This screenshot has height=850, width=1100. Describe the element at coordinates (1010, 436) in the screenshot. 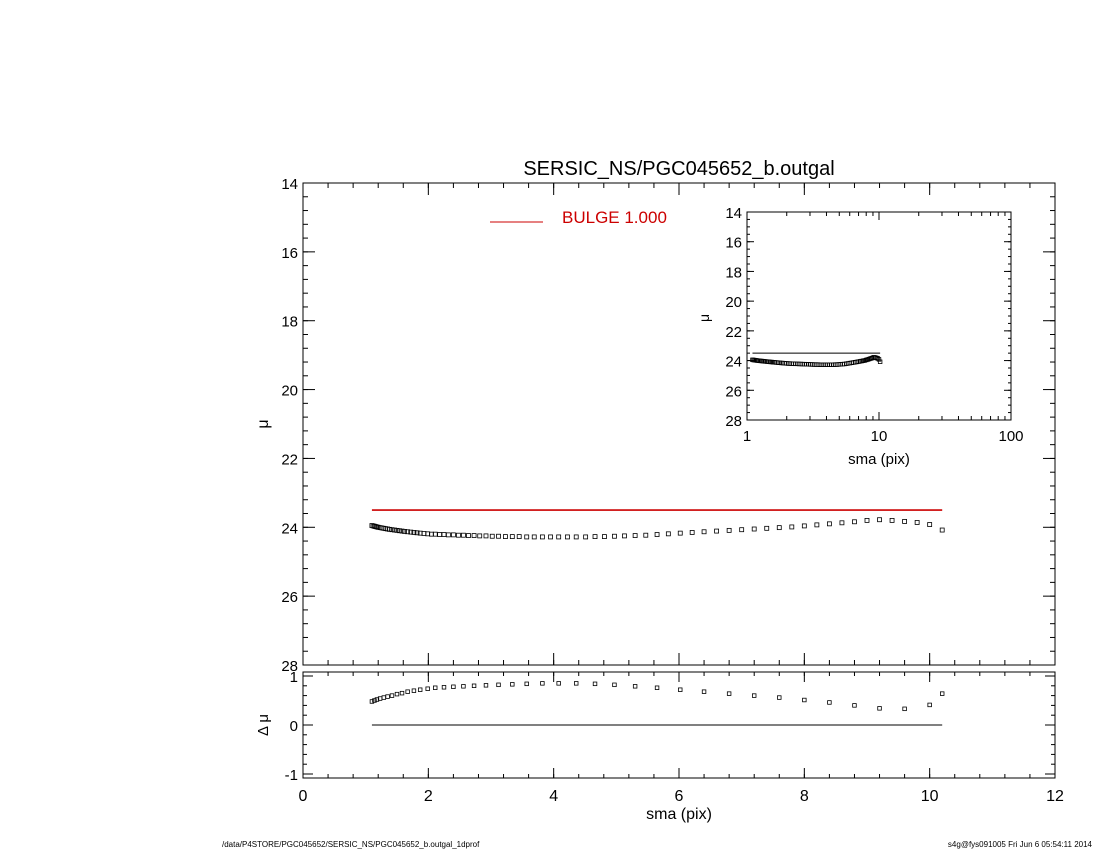

I see `inset-x-tick-label: 100` at that location.